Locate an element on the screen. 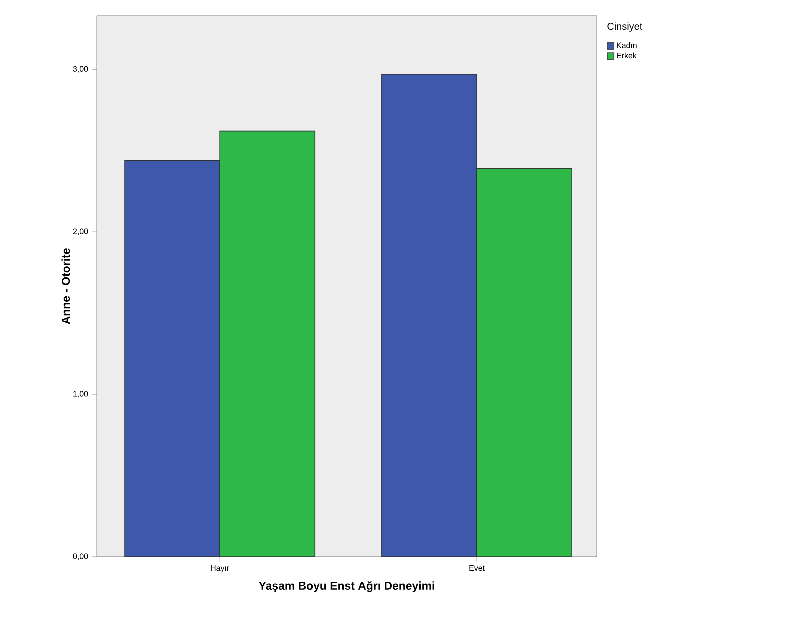 Image resolution: width=789 pixels, height=639 pixels. x-axis-title: Yaşam Boyu Enst Ağrı Deneyimi is located at coordinates (346, 586).